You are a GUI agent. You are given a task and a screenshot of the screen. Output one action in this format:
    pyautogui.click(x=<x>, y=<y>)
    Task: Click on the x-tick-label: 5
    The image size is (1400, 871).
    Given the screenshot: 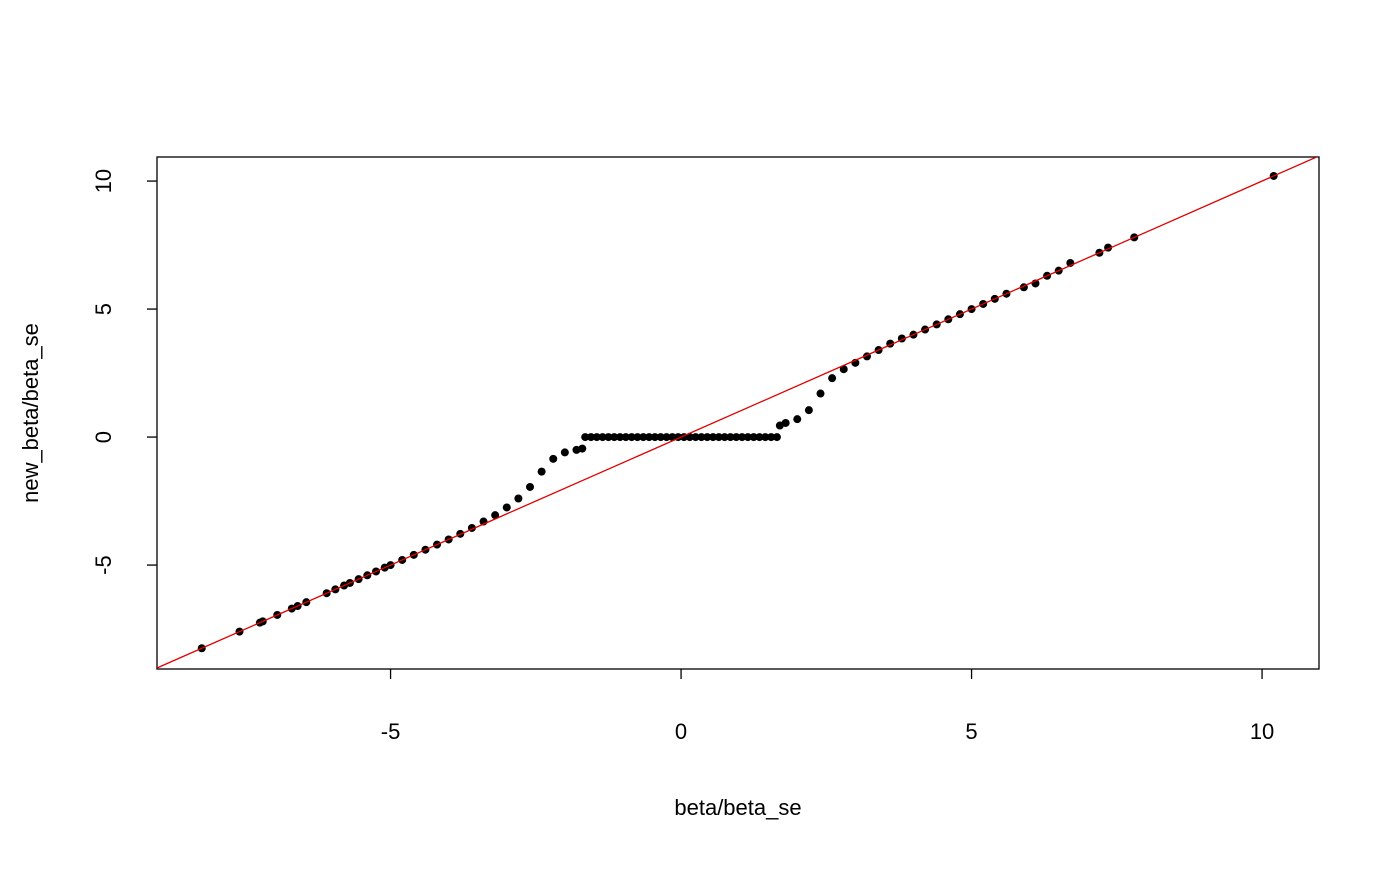 What is the action you would take?
    pyautogui.click(x=971, y=731)
    